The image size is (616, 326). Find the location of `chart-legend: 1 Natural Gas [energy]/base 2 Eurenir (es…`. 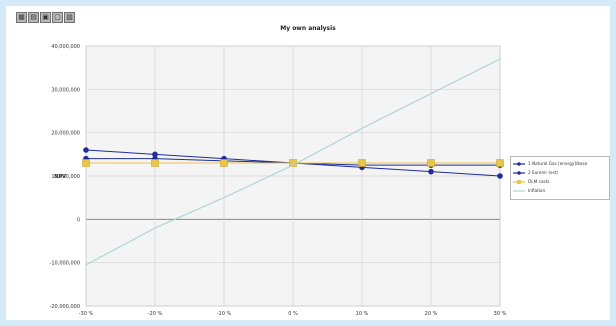

chart-legend: 1 Natural Gas [energy]/base 2 Eurenir (es… is located at coordinates (560, 178).